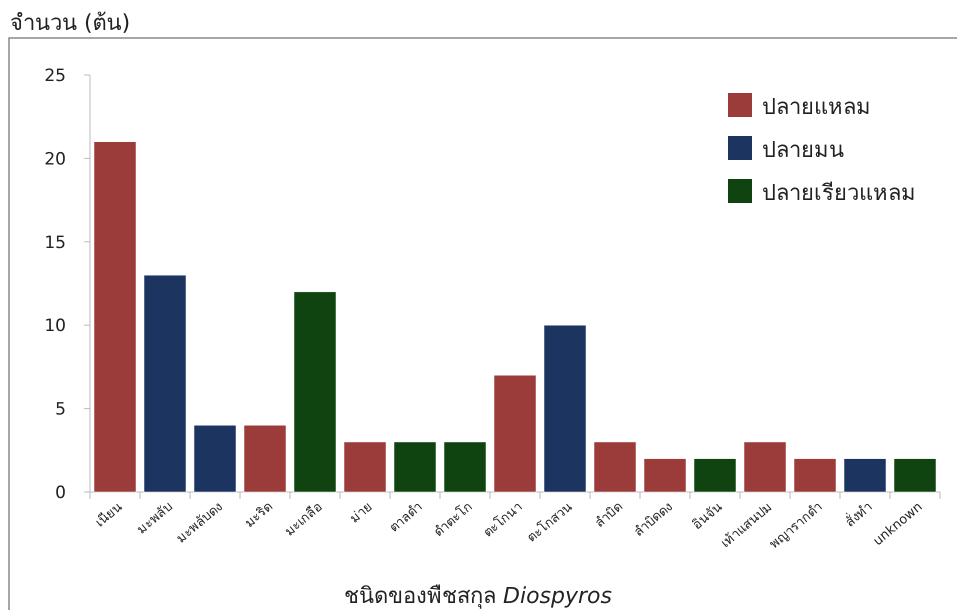 The image size is (957, 610). What do you see at coordinates (70, 23) in the screenshot?
I see `y-axis-title: จำนวน (ต้น)` at bounding box center [70, 23].